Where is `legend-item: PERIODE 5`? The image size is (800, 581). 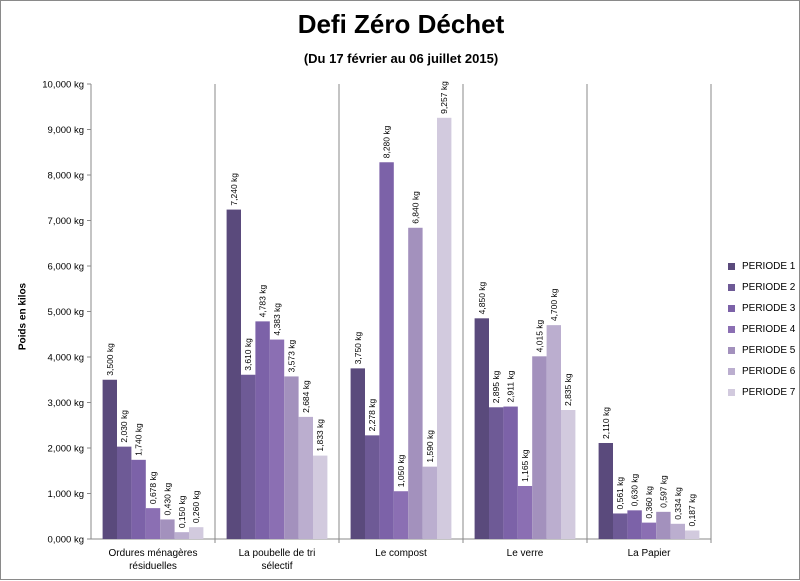 legend-item: PERIODE 5 is located at coordinates (761, 350).